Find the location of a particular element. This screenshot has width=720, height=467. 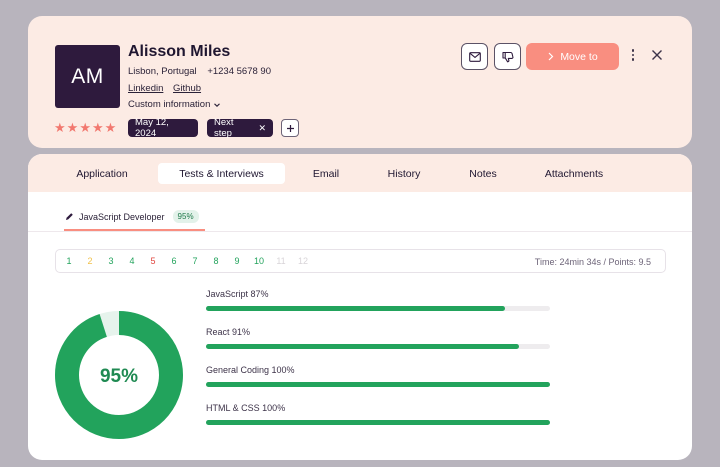

question-number: 3 is located at coordinates (111, 261).